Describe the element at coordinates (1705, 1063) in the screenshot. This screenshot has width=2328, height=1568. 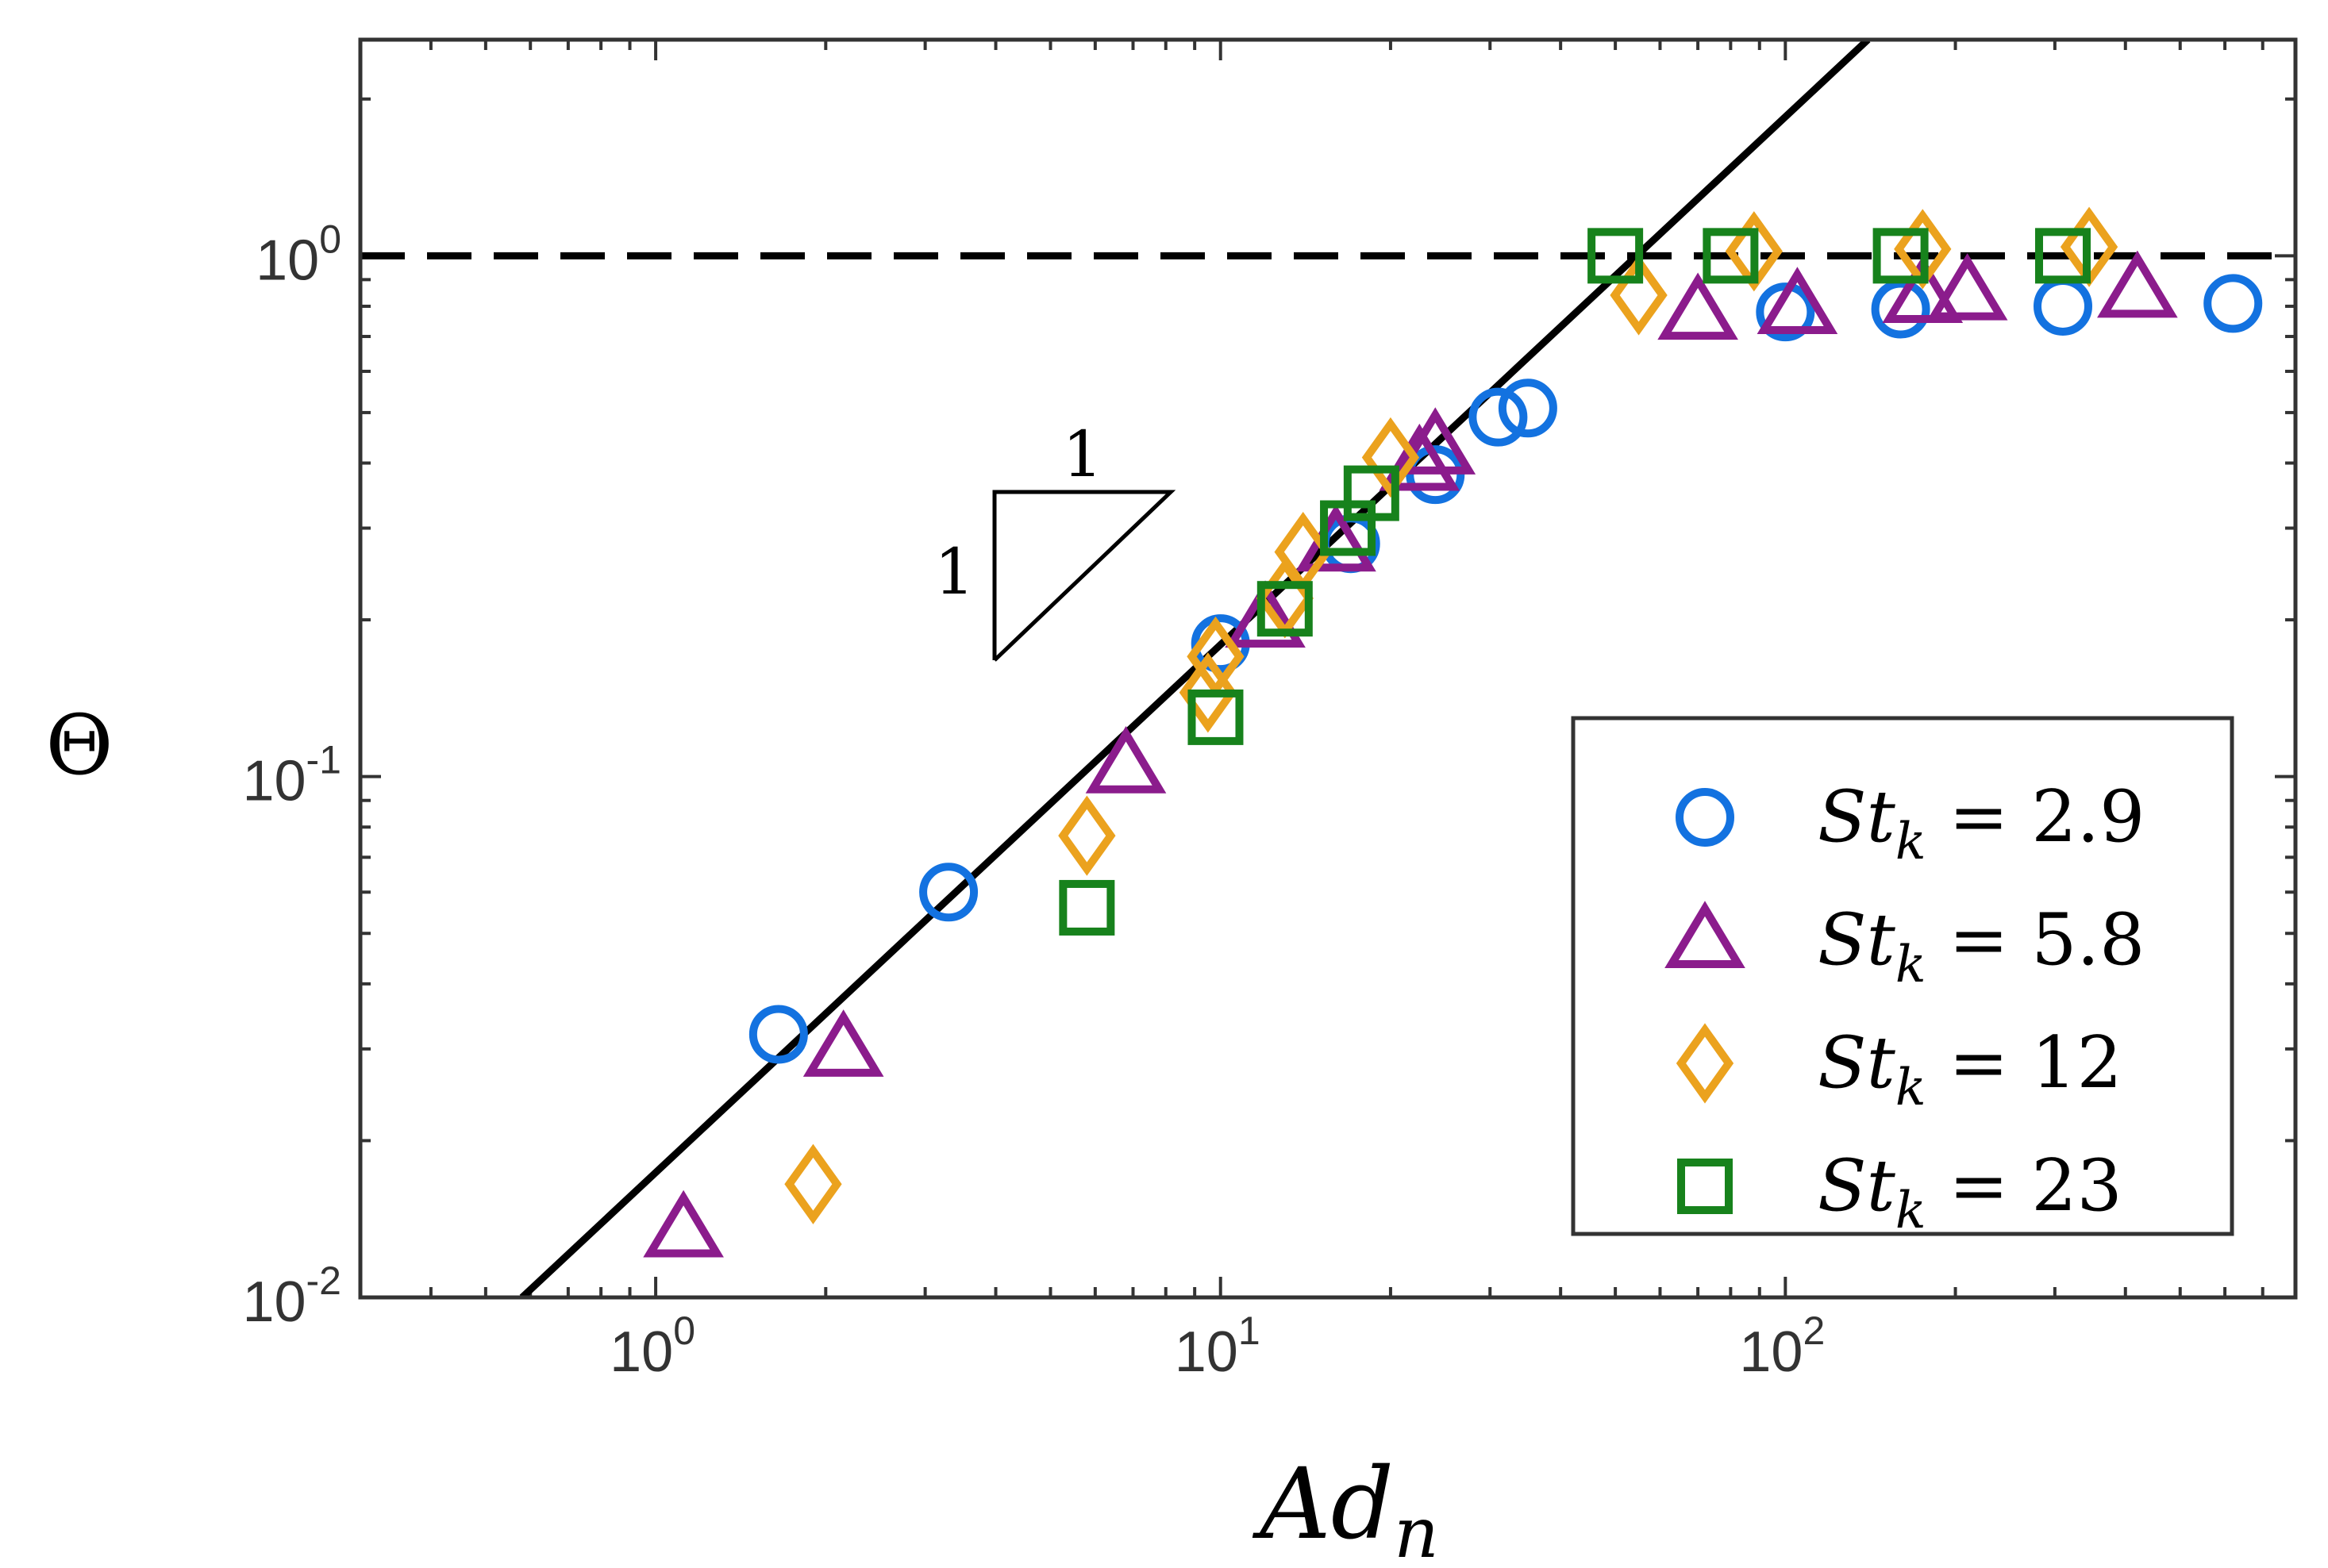
I see `legend-marker-diamond` at that location.